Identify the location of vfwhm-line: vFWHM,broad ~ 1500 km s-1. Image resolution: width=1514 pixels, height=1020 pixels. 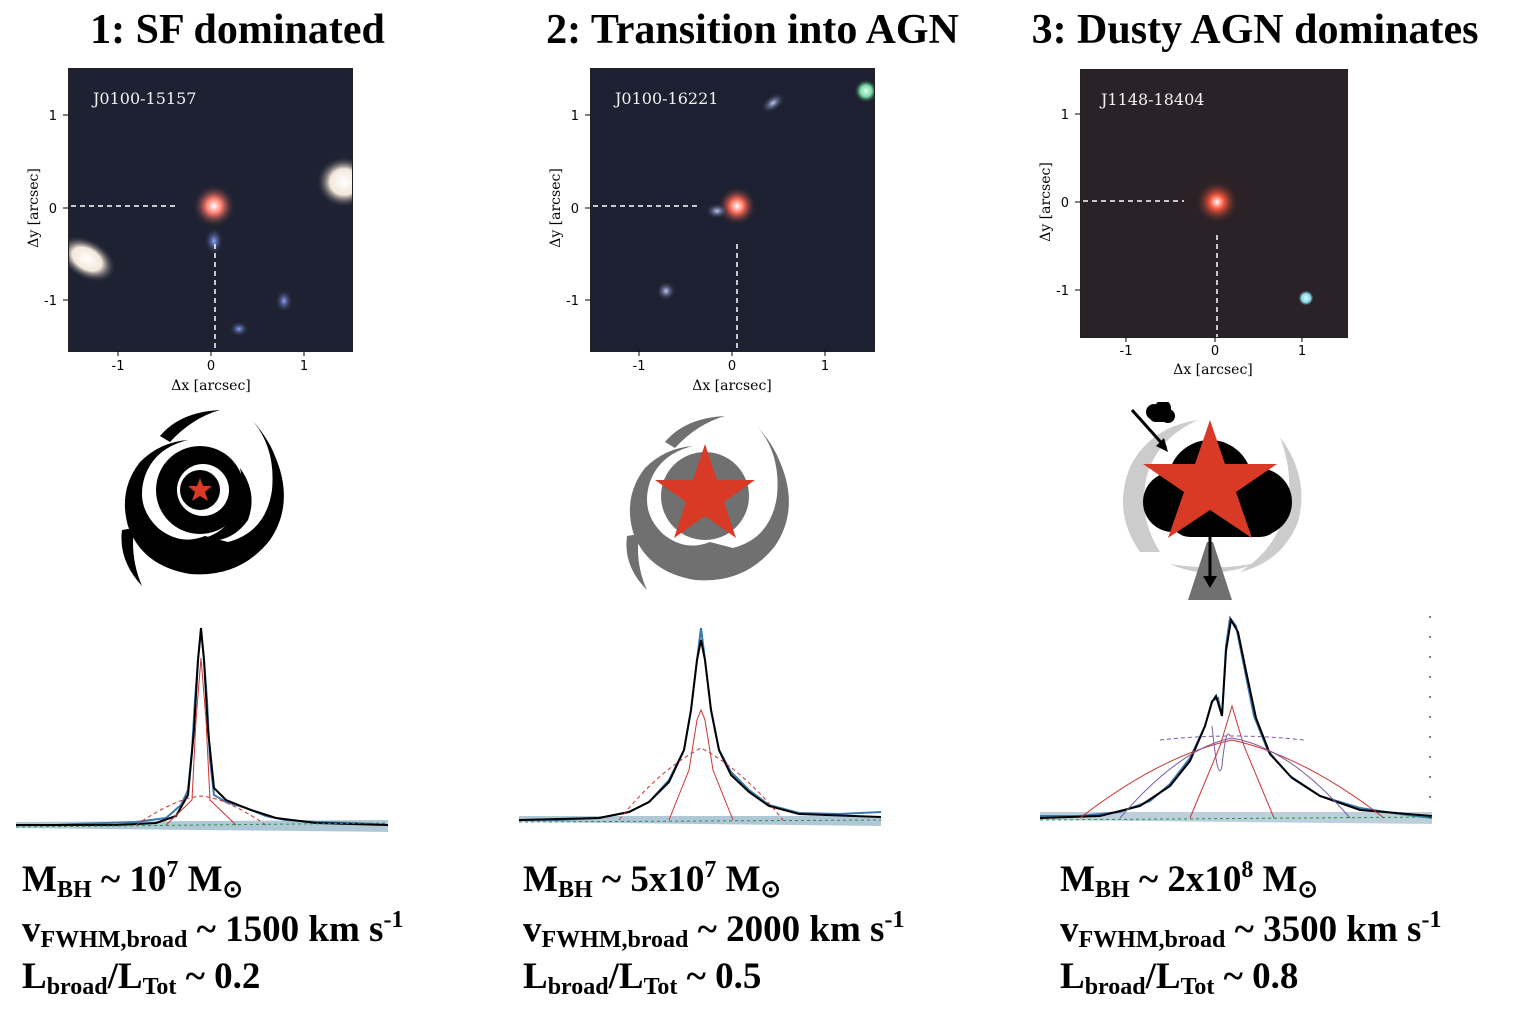
(213, 930).